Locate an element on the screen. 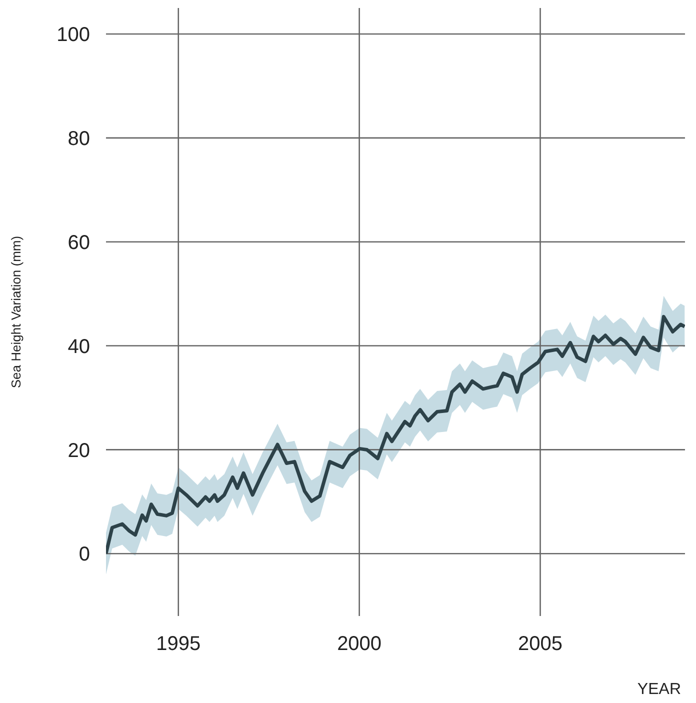 The width and height of the screenshot is (696, 703). y-tick-label: 100 is located at coordinates (73, 35).